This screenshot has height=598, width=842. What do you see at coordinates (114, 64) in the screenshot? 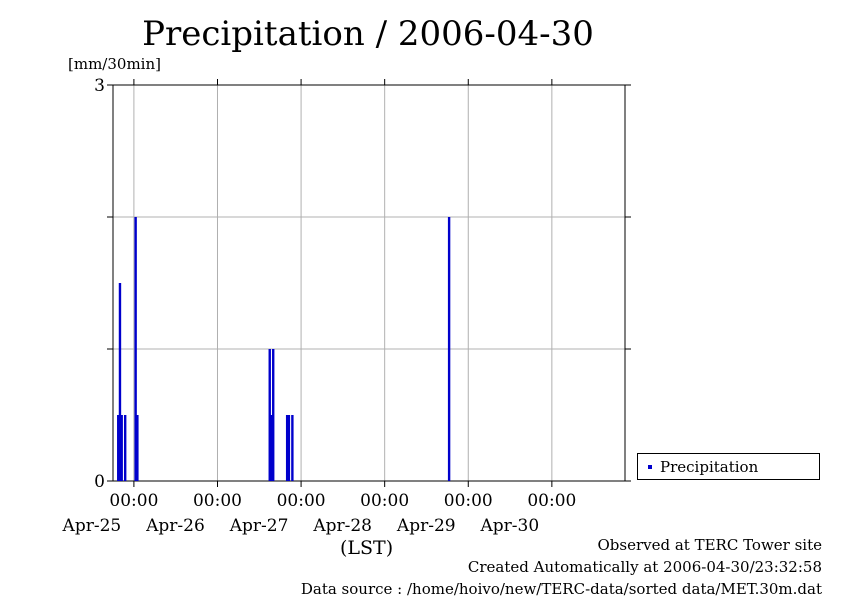
I see `y-axis-unit-label: [mm/30min]` at bounding box center [114, 64].